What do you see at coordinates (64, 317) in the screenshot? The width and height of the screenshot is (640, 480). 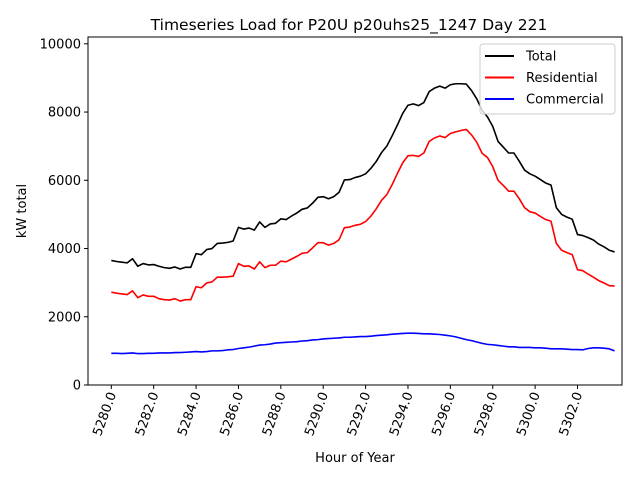 I see `y-tick-label: 2000` at bounding box center [64, 317].